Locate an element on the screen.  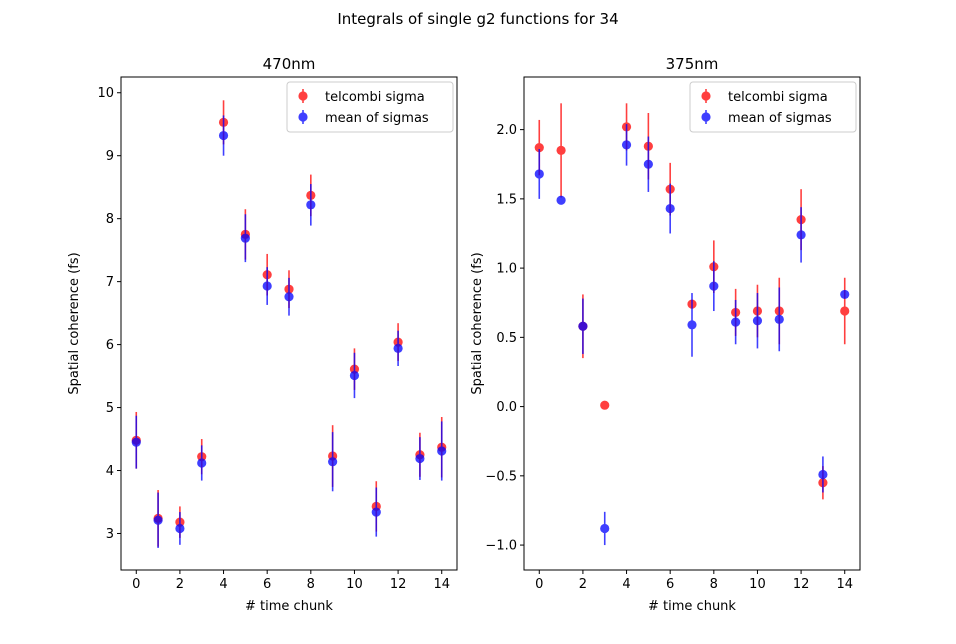
y-tick-label: 9 is located at coordinates (110, 156).